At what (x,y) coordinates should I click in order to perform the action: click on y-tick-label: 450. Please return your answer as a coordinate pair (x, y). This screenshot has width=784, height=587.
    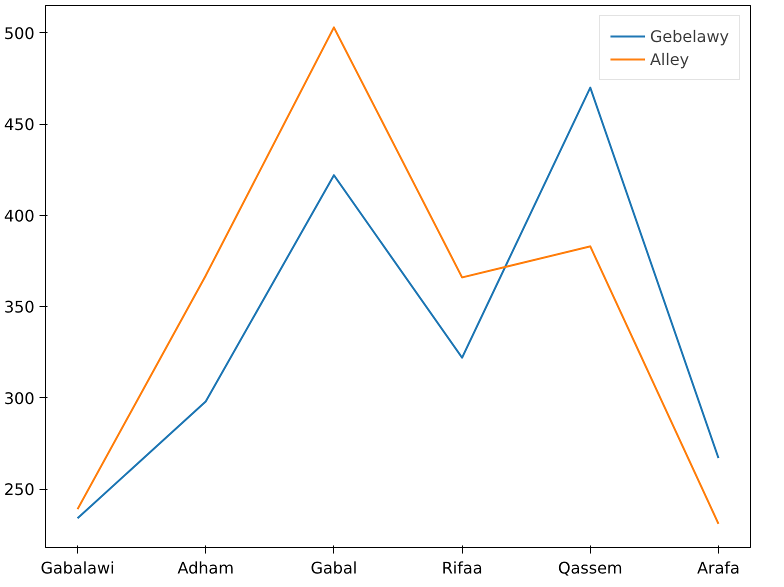
    Looking at the image, I should click on (19, 124).